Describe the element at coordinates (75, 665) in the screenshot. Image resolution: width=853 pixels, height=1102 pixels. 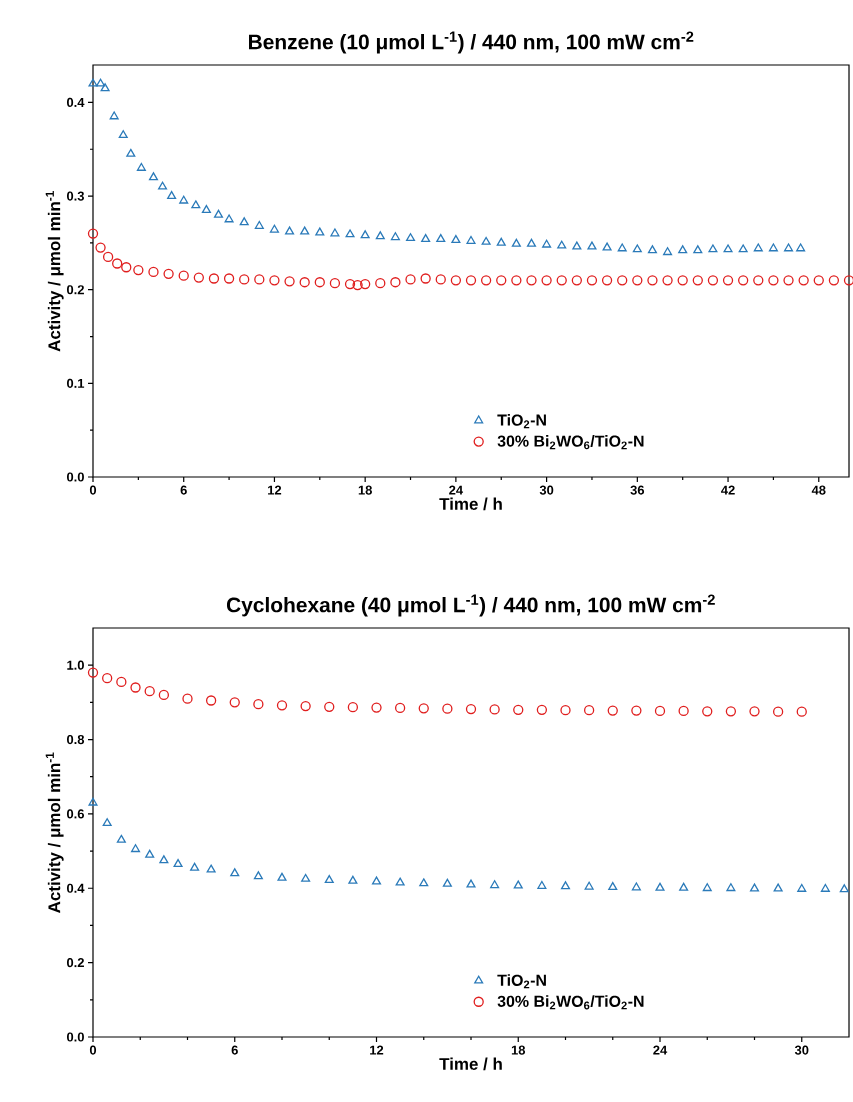
I see `y-tick-label: 1.0` at that location.